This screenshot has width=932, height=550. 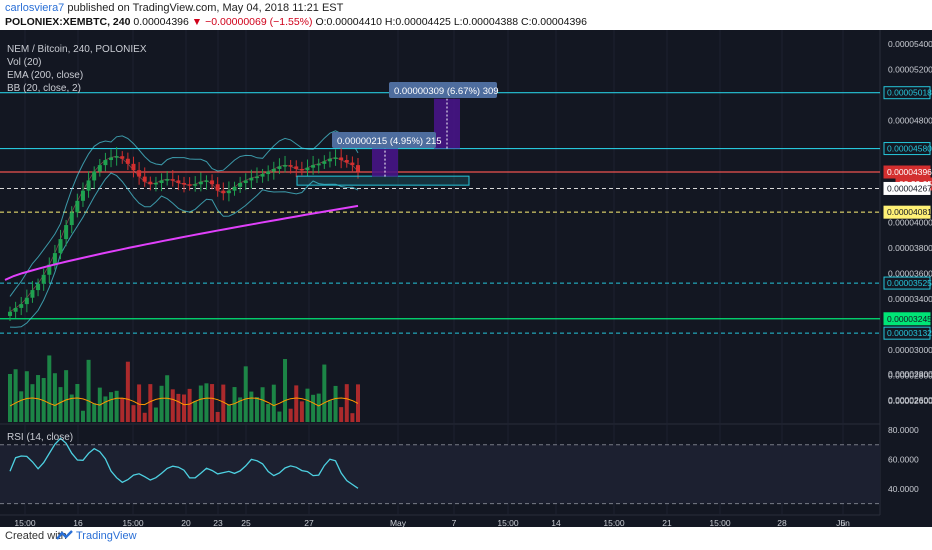 I want to click on time-tick-4: 23, so click(x=218, y=522).